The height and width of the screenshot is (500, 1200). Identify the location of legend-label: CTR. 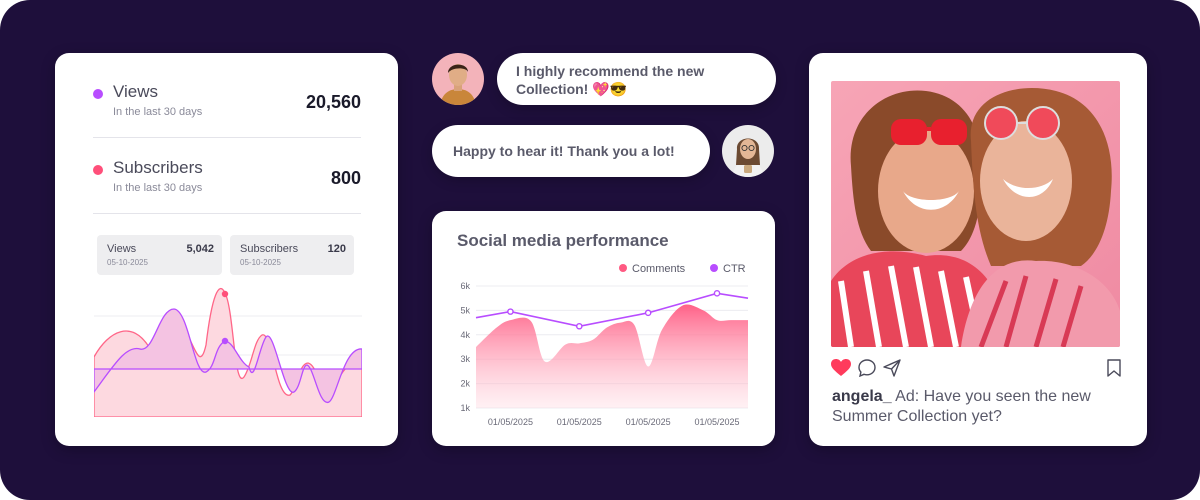
(734, 269).